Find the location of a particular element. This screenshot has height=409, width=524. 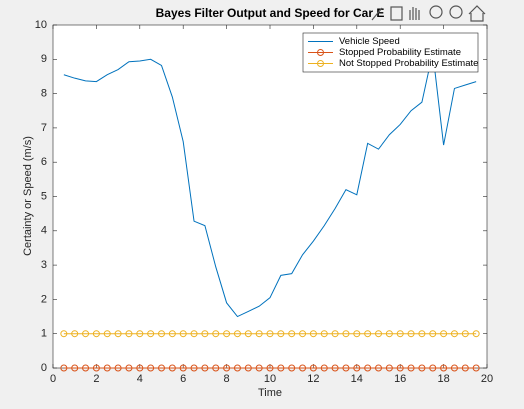

y-tick-label: 6 is located at coordinates (44, 162).